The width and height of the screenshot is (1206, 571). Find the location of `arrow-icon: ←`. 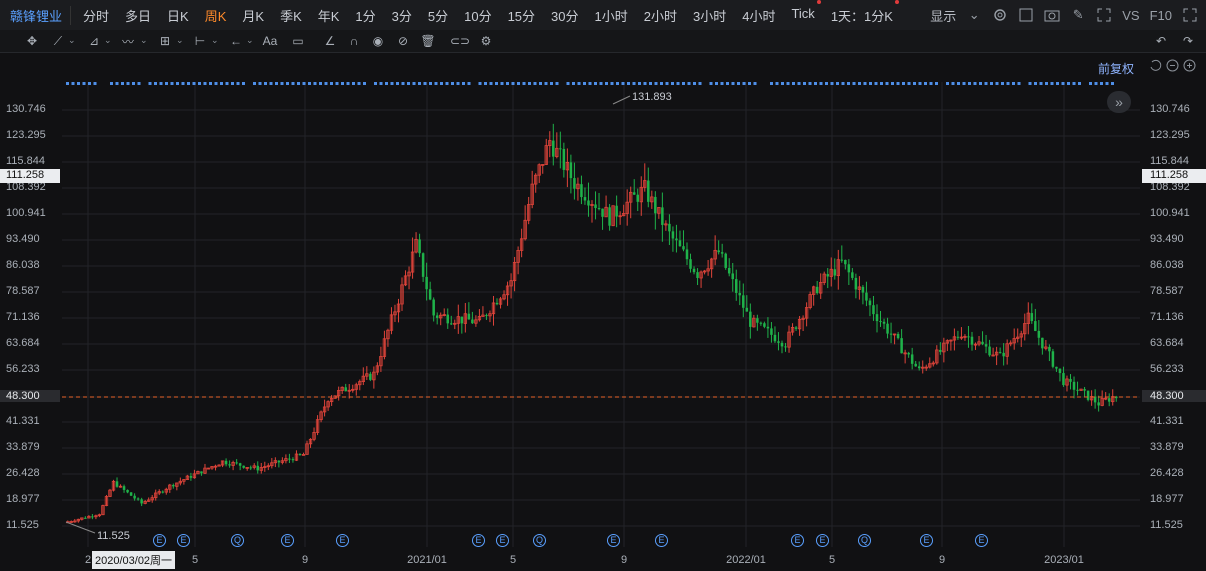

arrow-icon: ← is located at coordinates (236, 41).